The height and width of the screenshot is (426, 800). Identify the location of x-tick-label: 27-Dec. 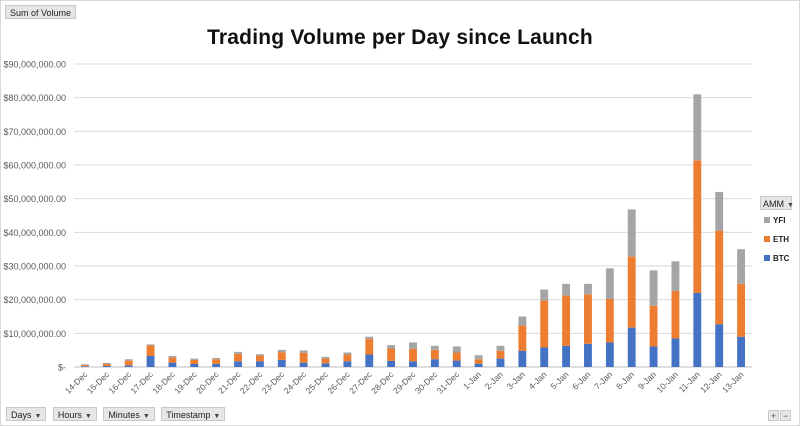
(360, 382).